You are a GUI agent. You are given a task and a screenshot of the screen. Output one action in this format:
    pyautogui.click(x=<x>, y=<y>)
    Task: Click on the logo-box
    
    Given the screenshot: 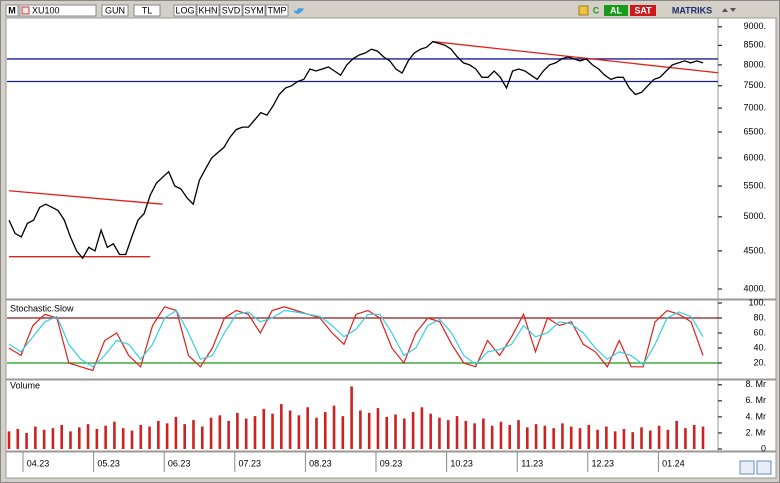 What is the action you would take?
    pyautogui.click(x=12, y=10)
    